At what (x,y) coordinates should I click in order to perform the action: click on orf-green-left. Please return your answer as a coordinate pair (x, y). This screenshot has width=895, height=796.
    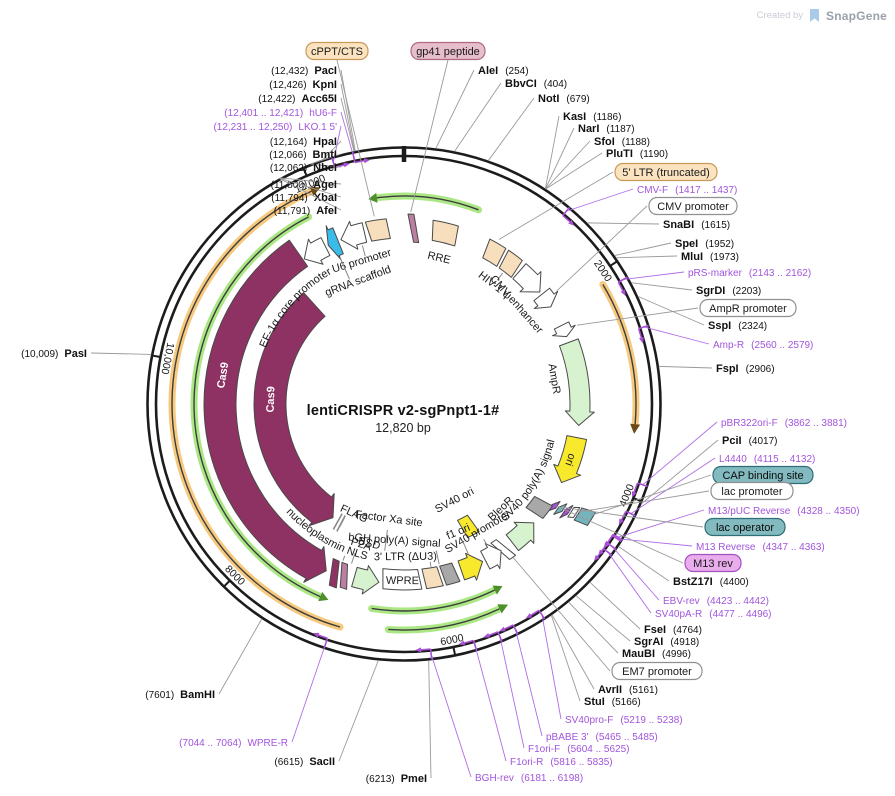
    Looking at the image, I should click on (259, 407).